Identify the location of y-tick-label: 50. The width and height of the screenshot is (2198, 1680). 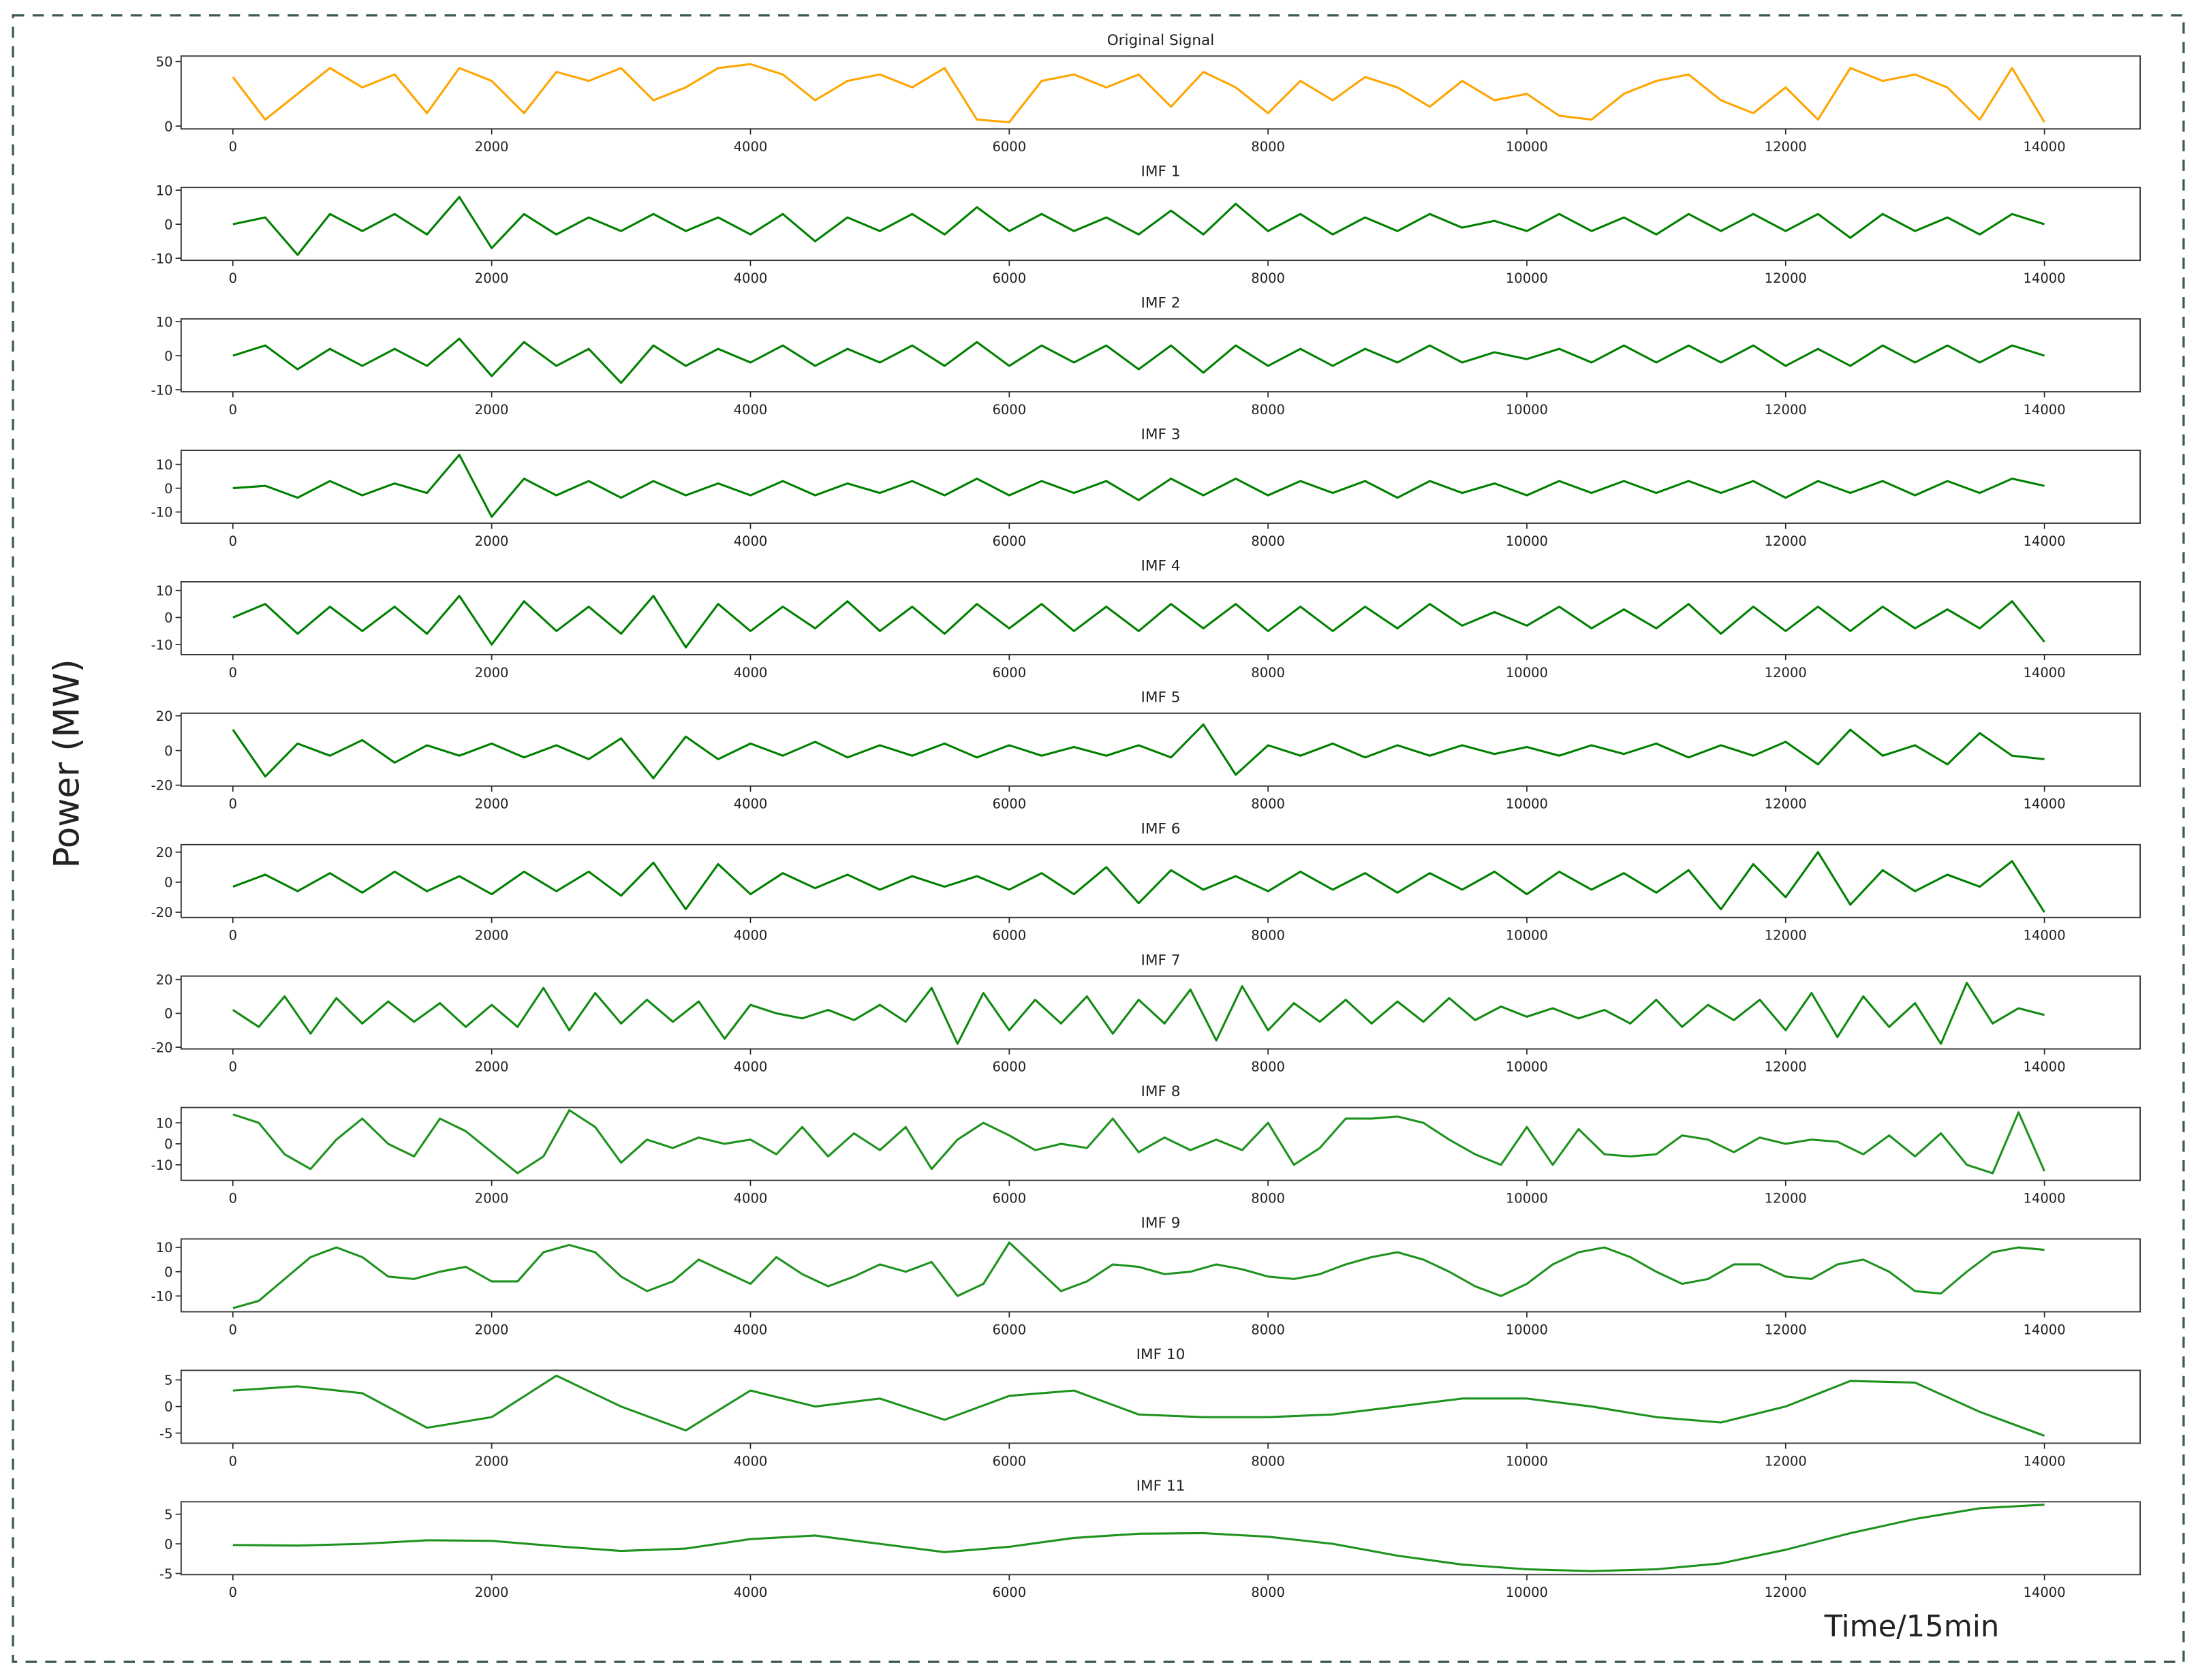
(164, 62).